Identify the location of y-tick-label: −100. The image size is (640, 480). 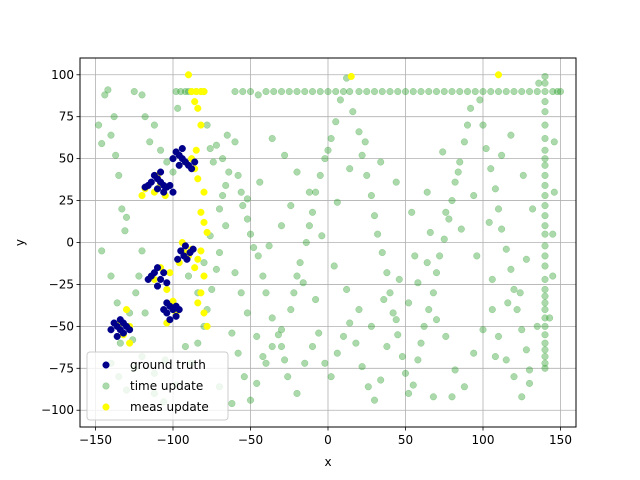
(57, 410).